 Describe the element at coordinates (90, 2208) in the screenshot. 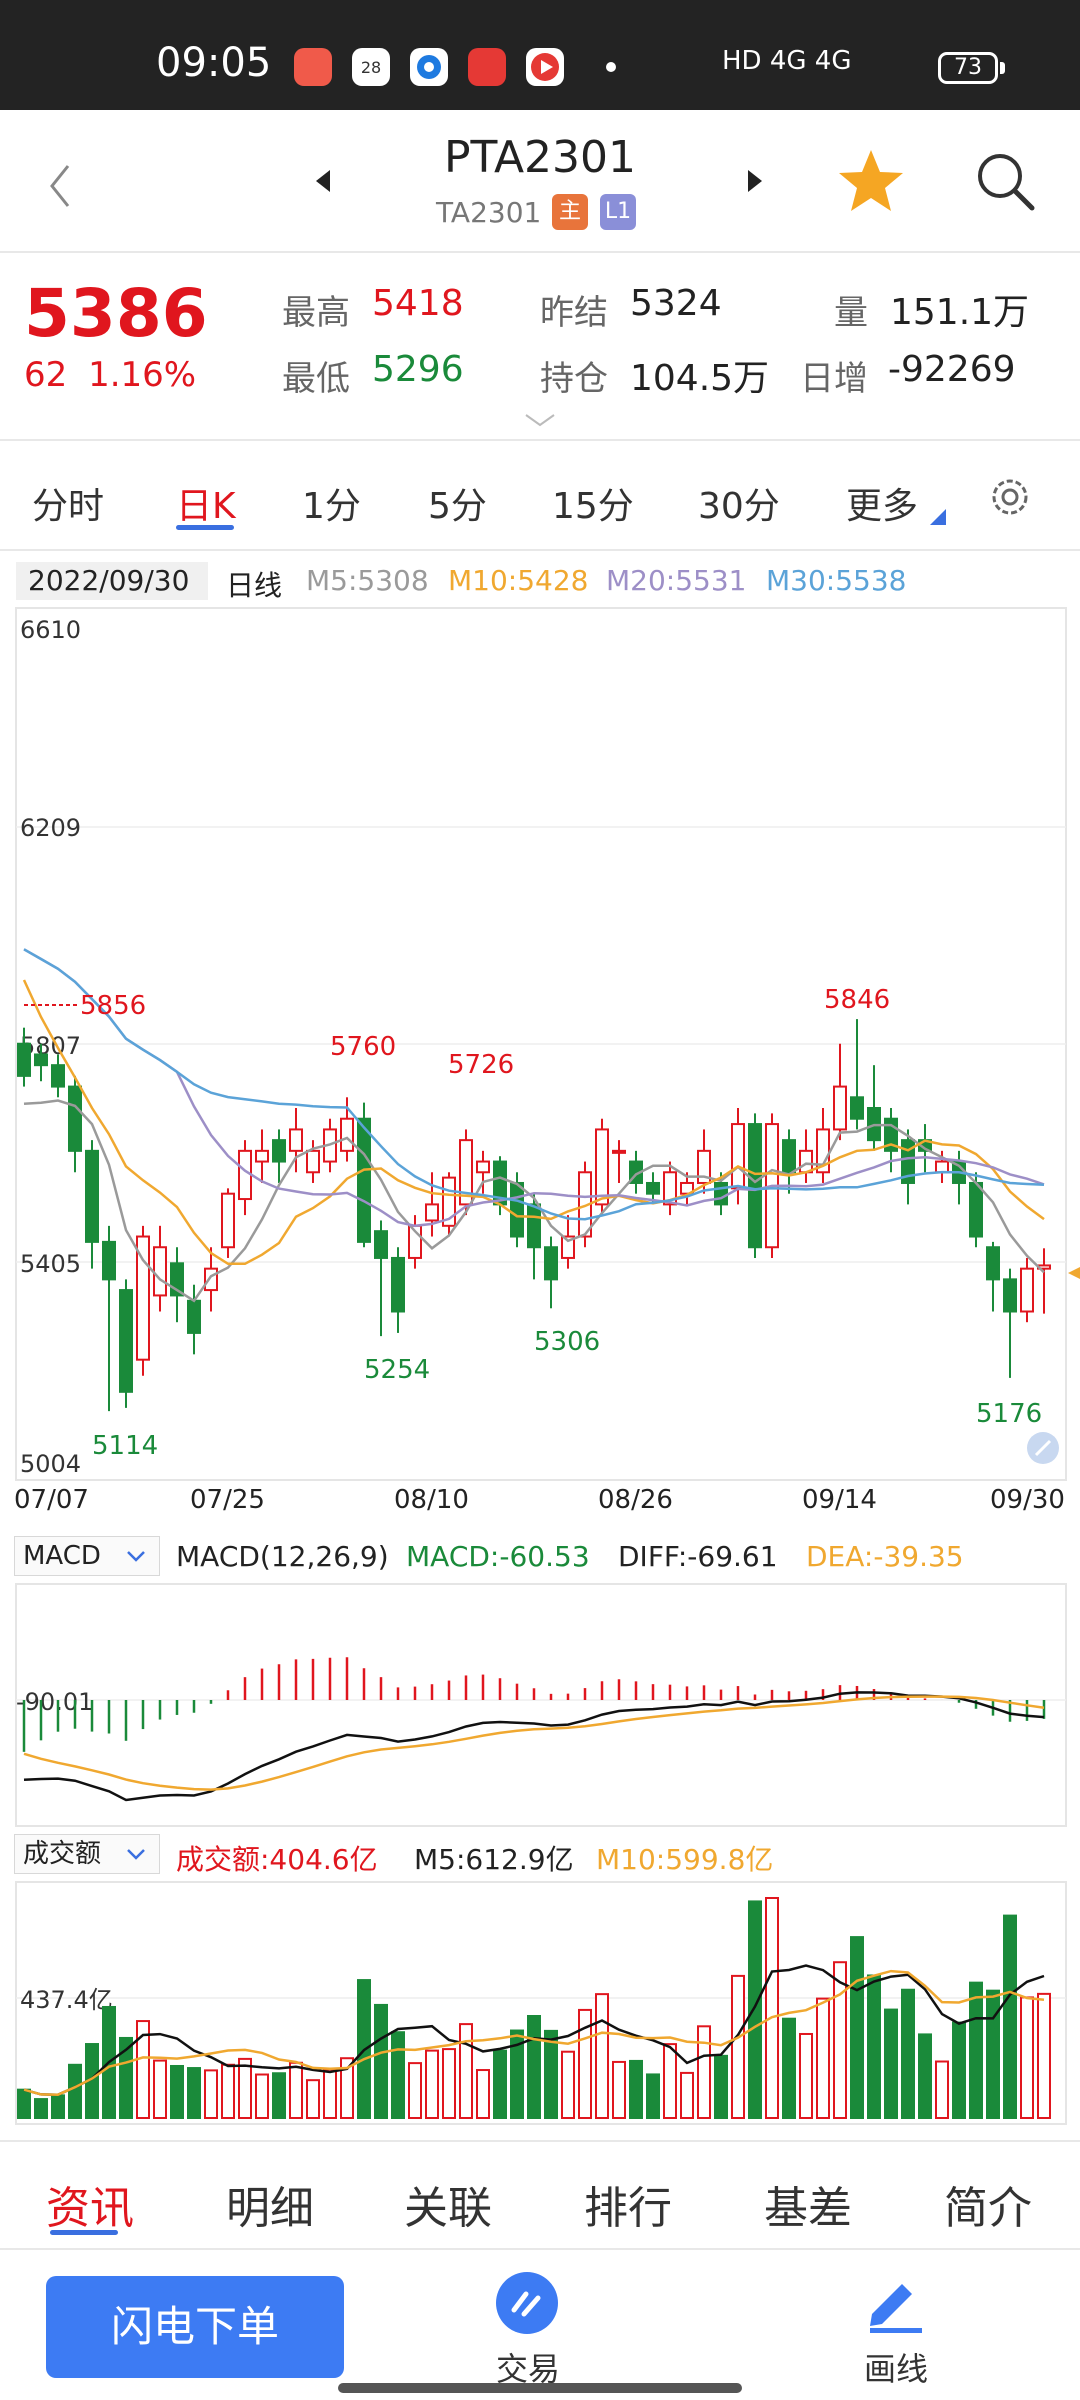

I see `tab-news: 资讯` at that location.